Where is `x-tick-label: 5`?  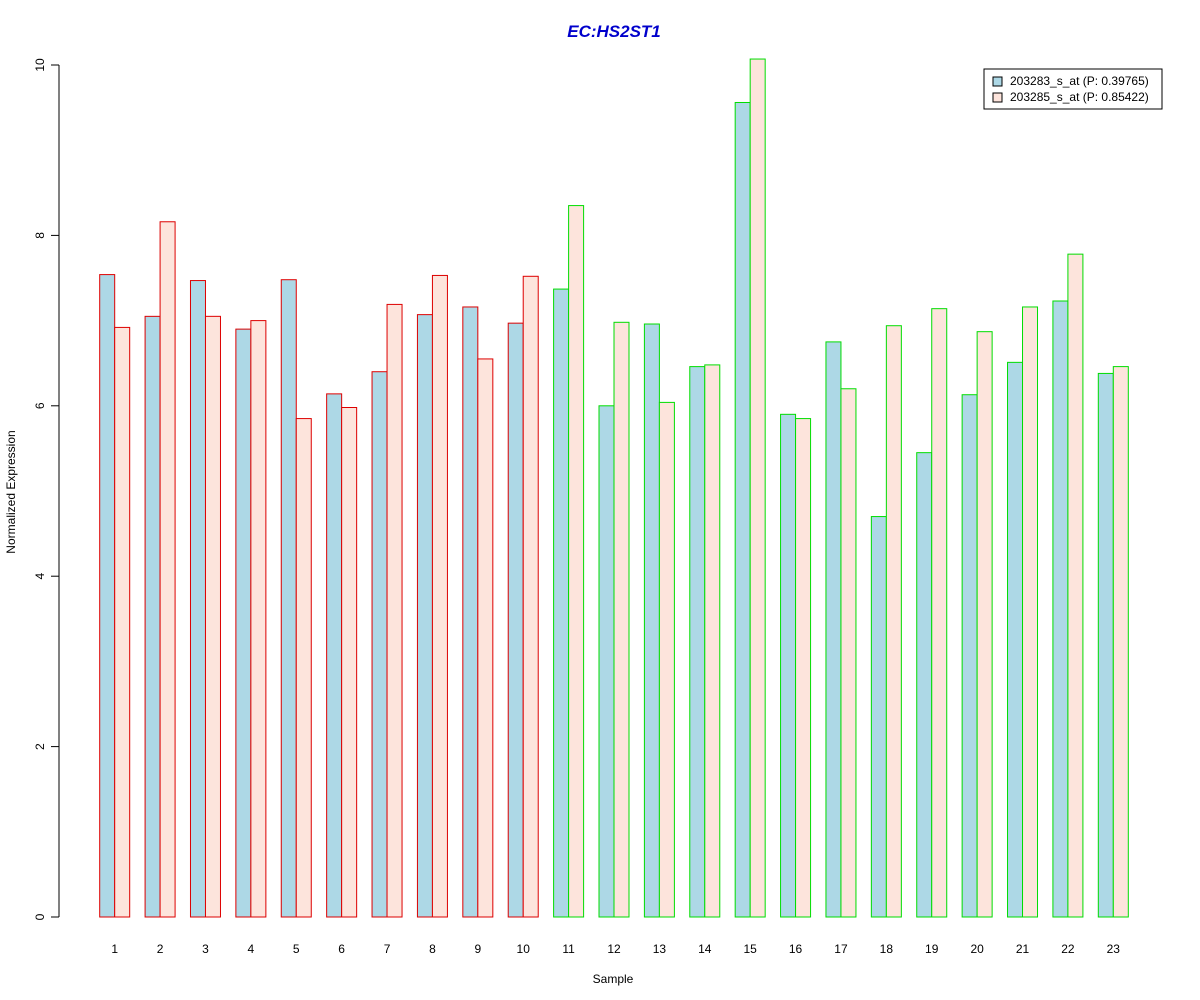
x-tick-label: 5 is located at coordinates (296, 949).